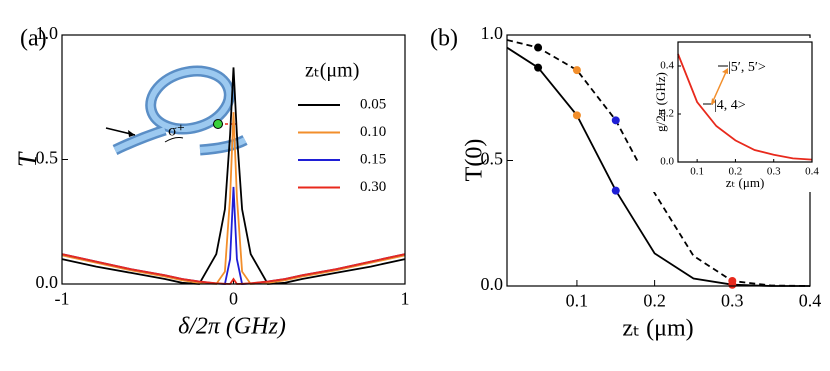 The image size is (830, 371). I want to click on annotation-arrows, so click(715, 85).